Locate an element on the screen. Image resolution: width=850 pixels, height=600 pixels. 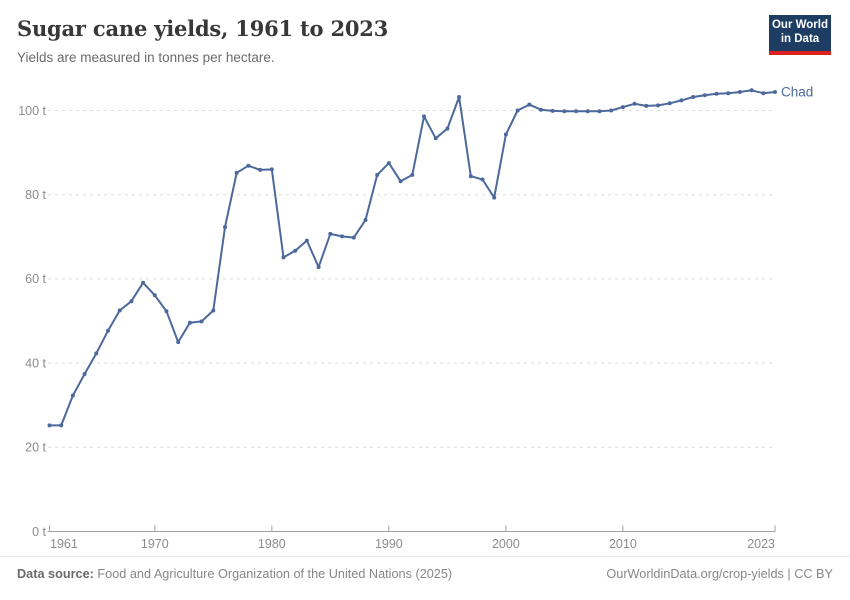
data-point-2001 is located at coordinates (517, 110).